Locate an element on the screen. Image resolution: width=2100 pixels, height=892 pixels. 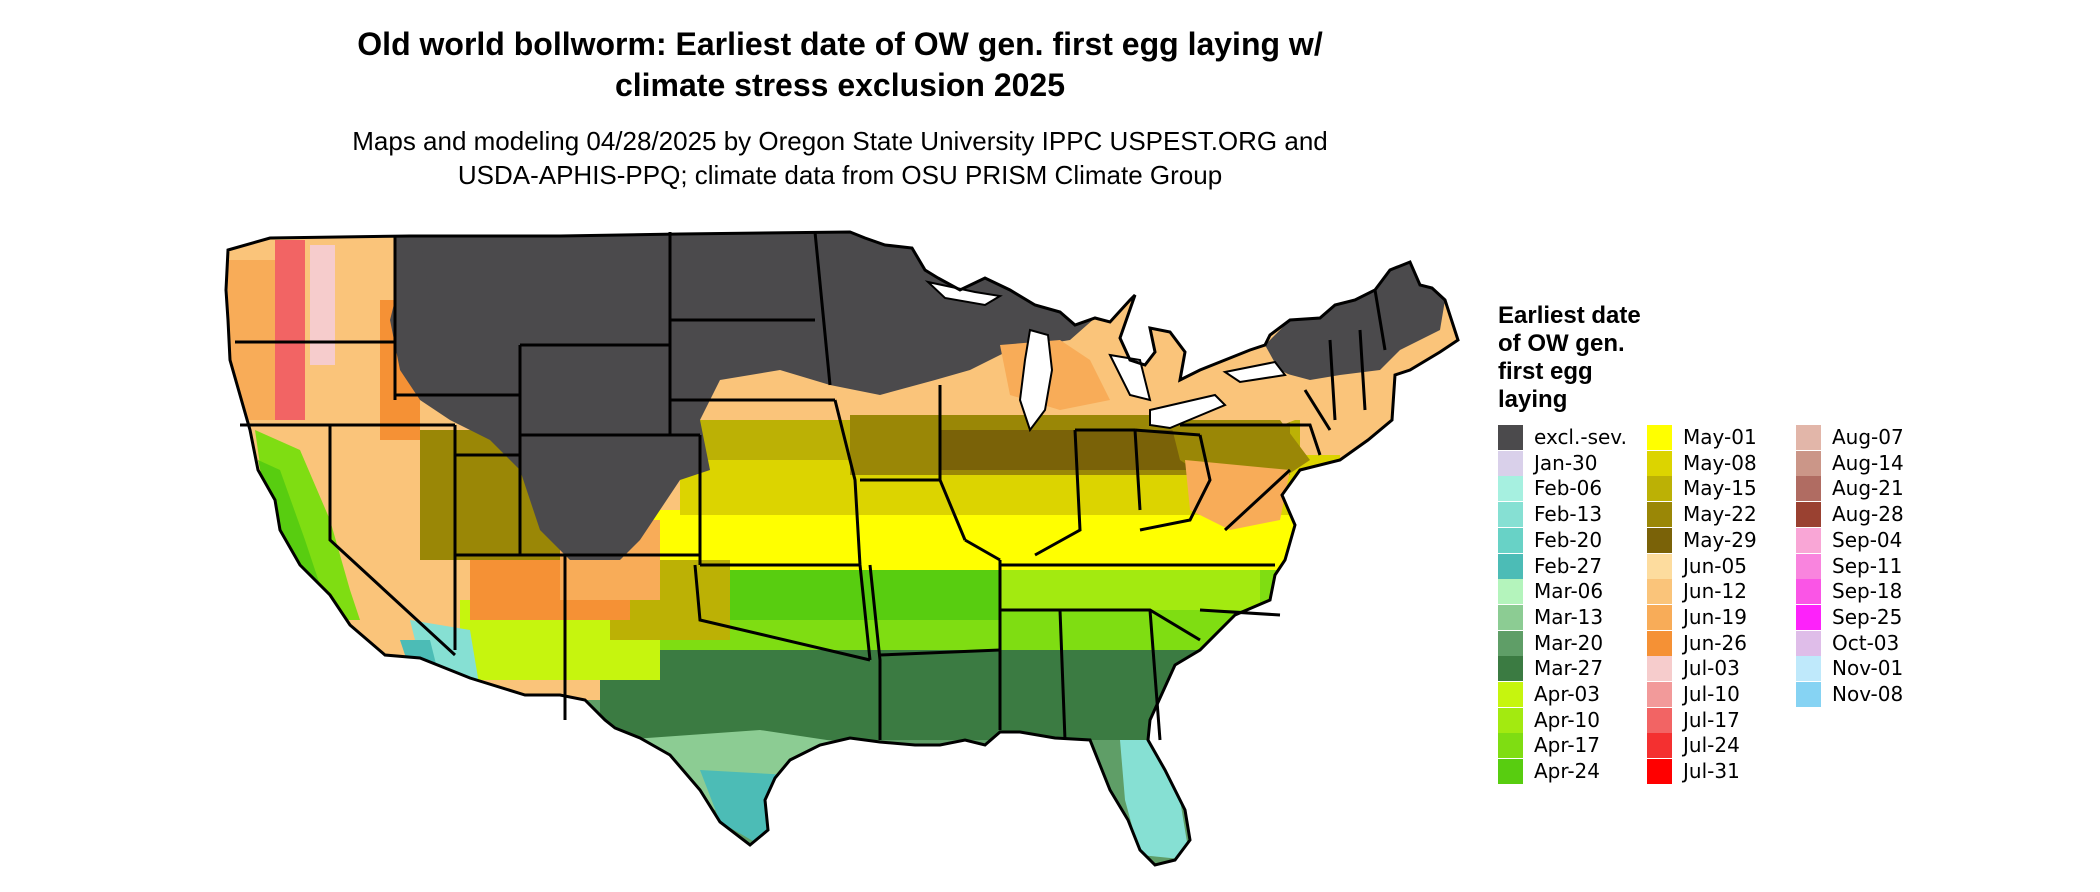
legend-title-line: first egg is located at coordinates (1545, 371).